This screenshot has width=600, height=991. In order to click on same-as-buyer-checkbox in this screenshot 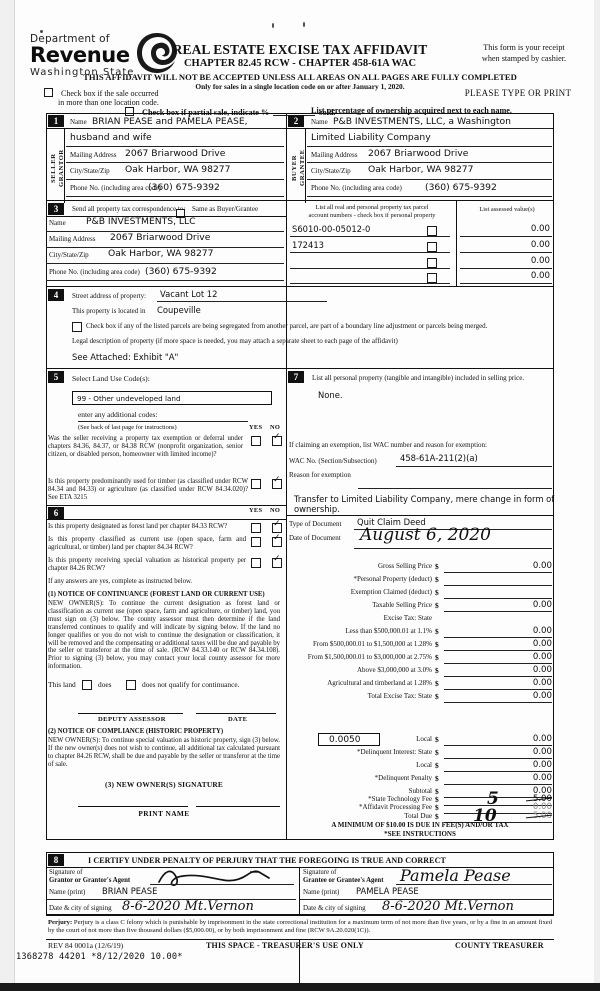, I will do `click(180, 213)`.